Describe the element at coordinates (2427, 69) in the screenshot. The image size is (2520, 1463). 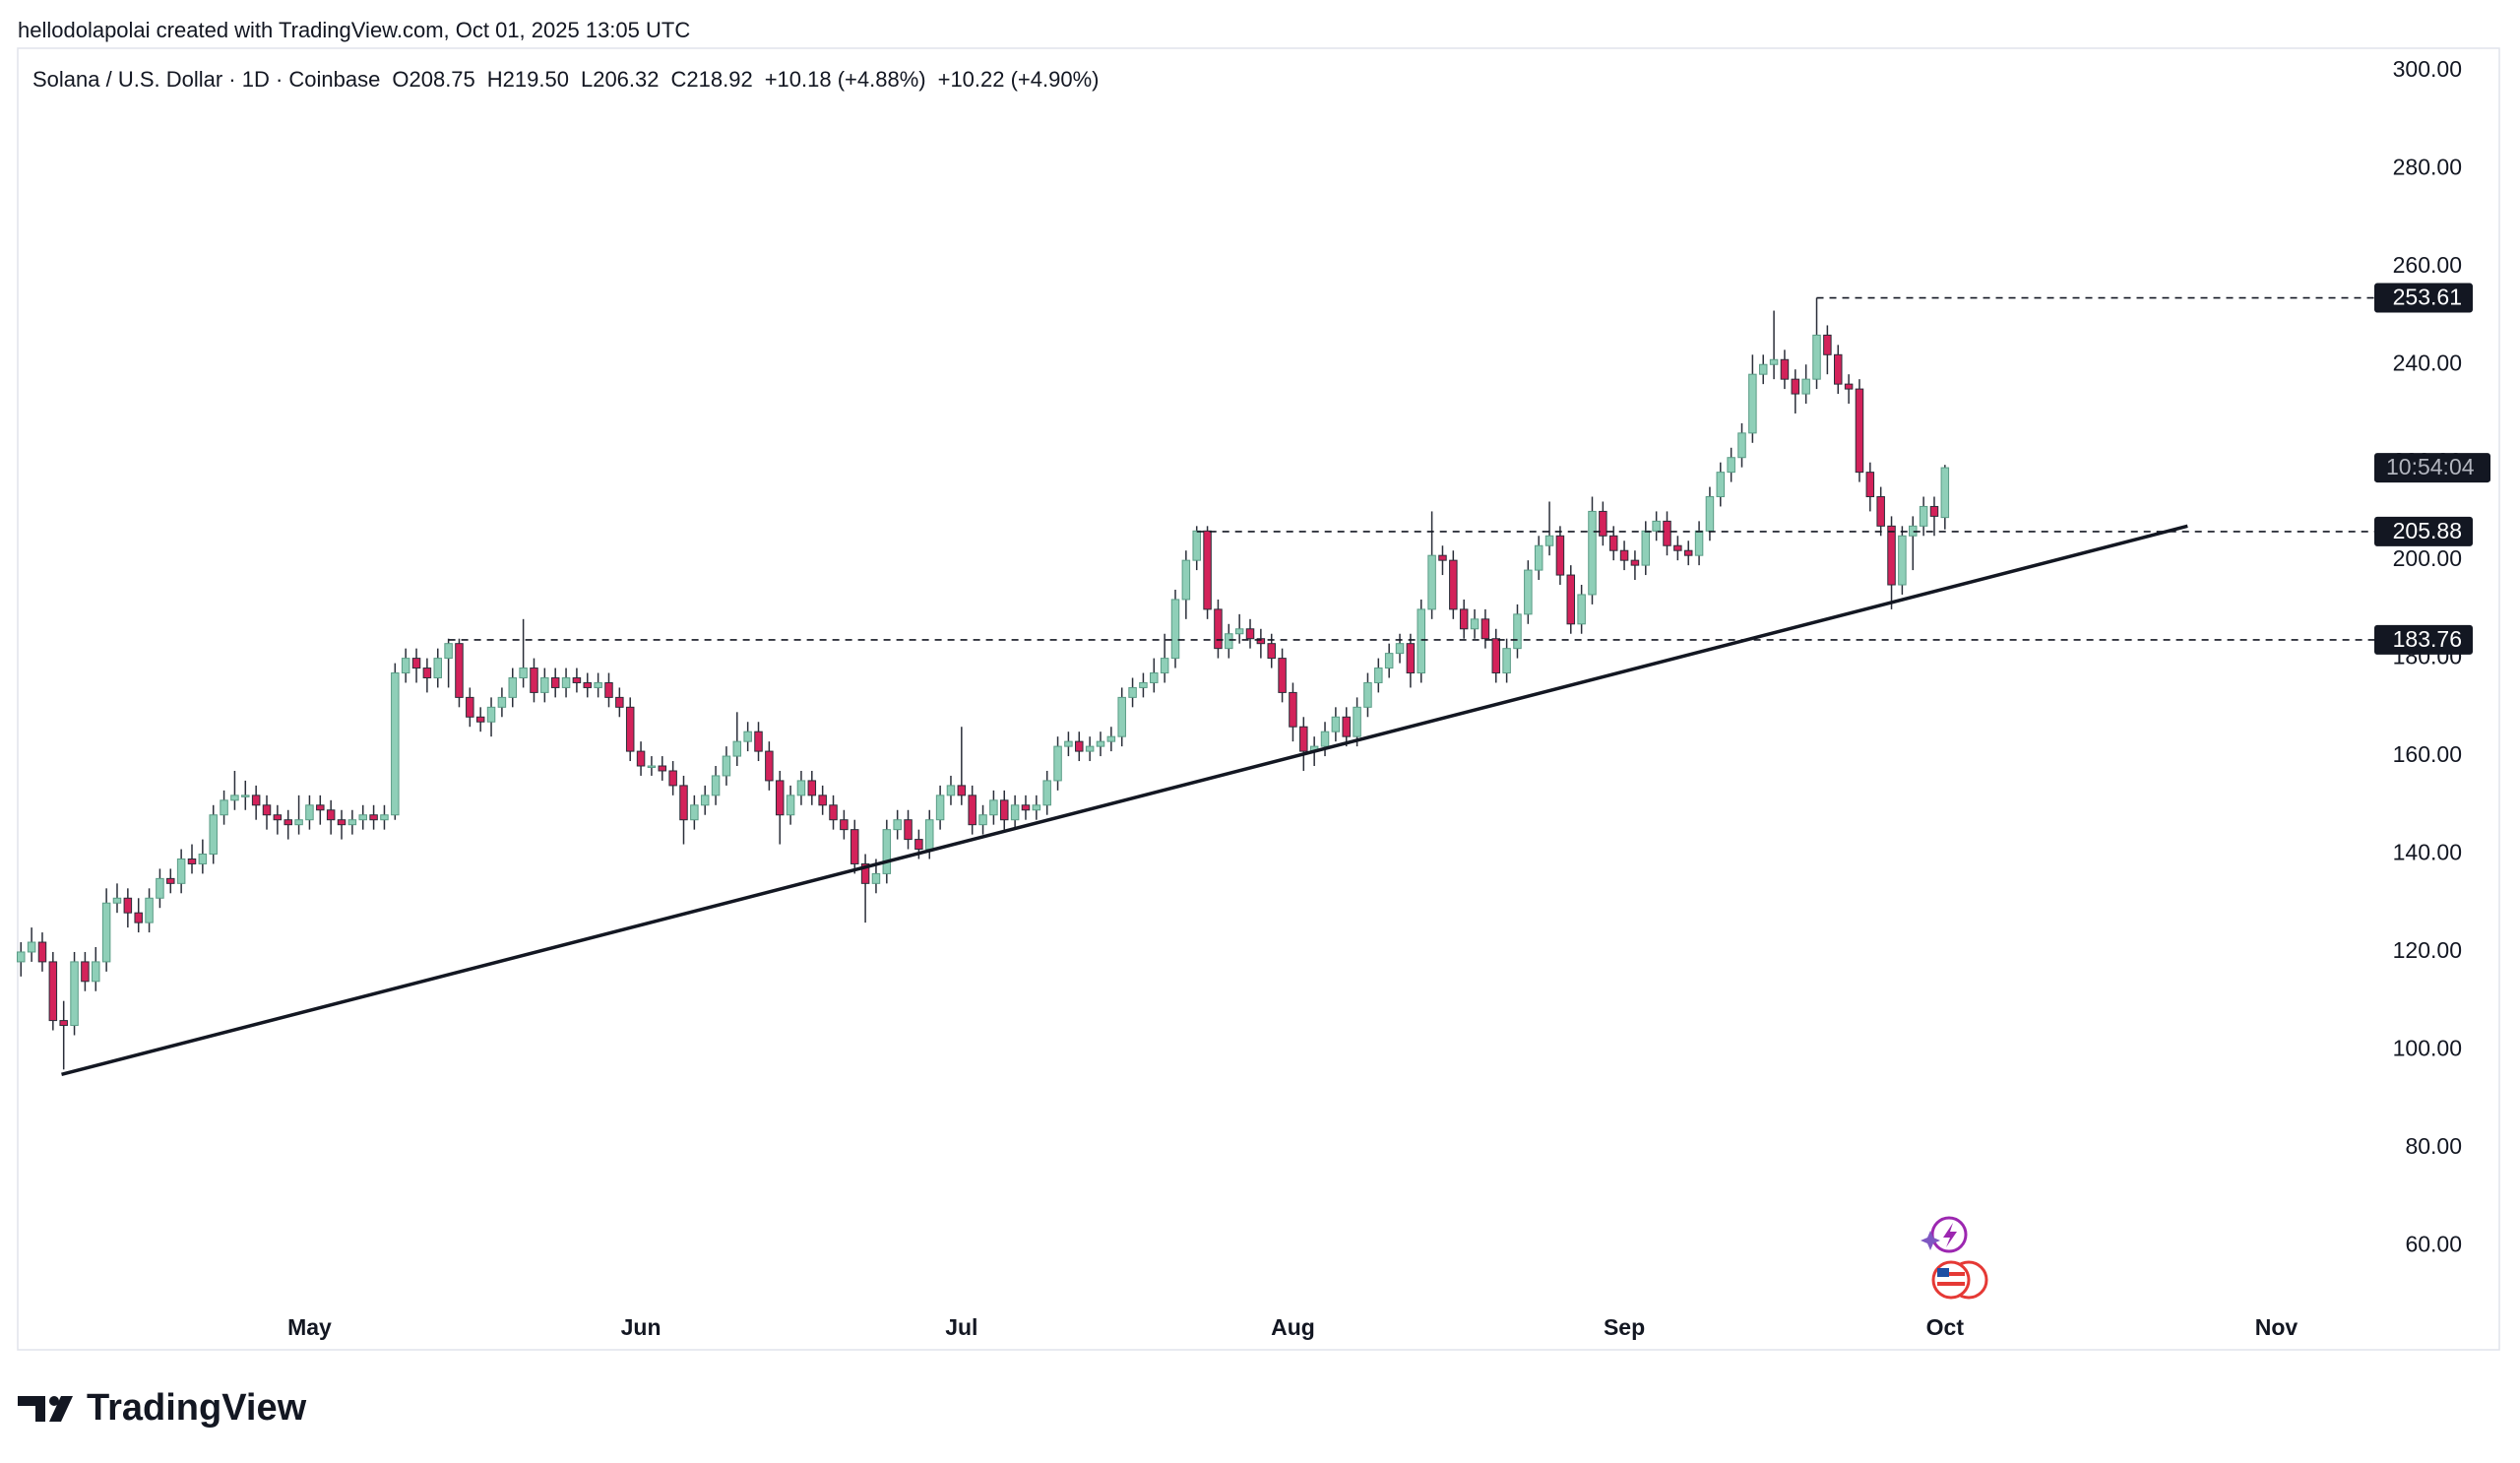
I see `y-tick-label: 300.00` at that location.